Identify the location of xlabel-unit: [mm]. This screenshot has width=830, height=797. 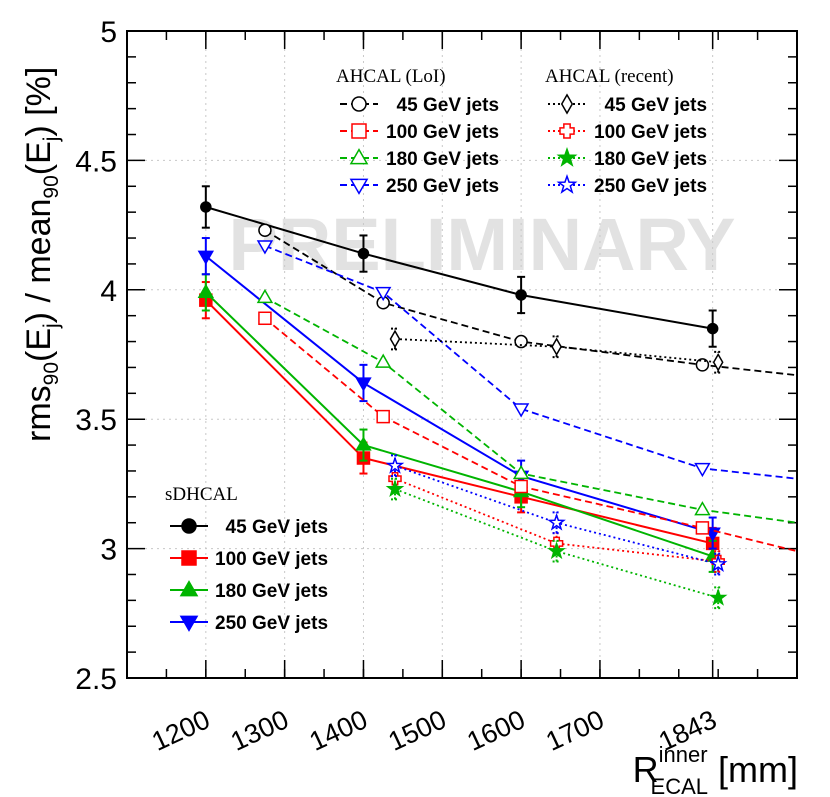
(753, 769).